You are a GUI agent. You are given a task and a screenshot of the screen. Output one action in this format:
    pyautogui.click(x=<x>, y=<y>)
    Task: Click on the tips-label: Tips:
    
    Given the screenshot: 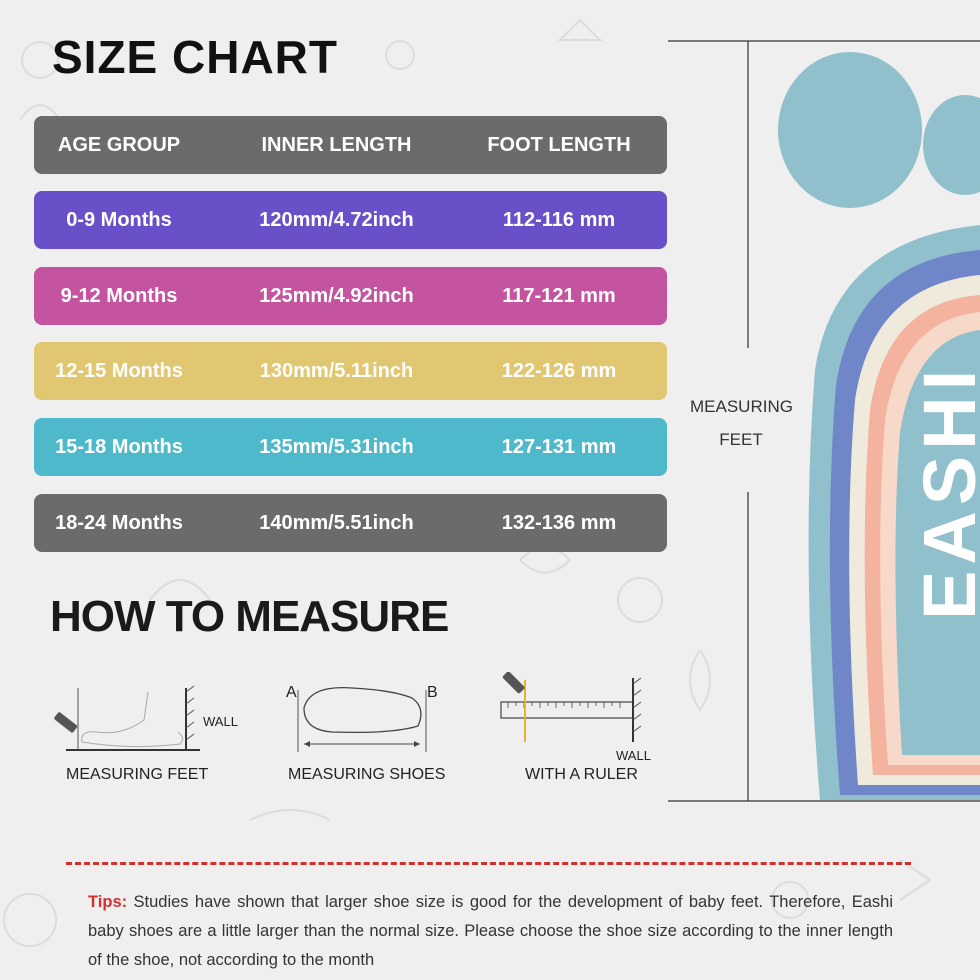 What is the action you would take?
    pyautogui.click(x=108, y=902)
    